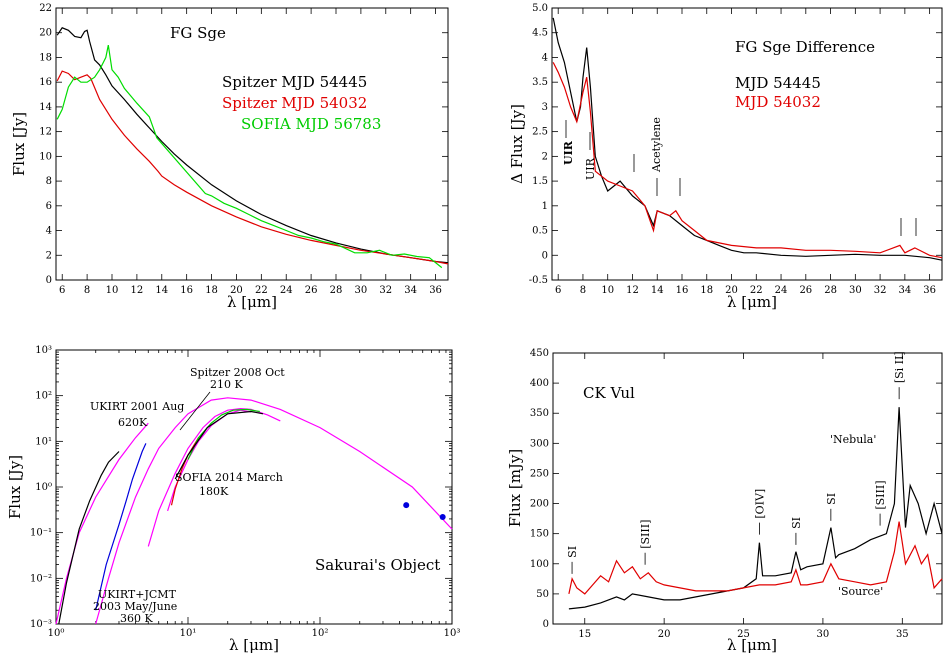 This screenshot has height=659, width=943. I want to click on y-tick-label: 200, so click(539, 504).